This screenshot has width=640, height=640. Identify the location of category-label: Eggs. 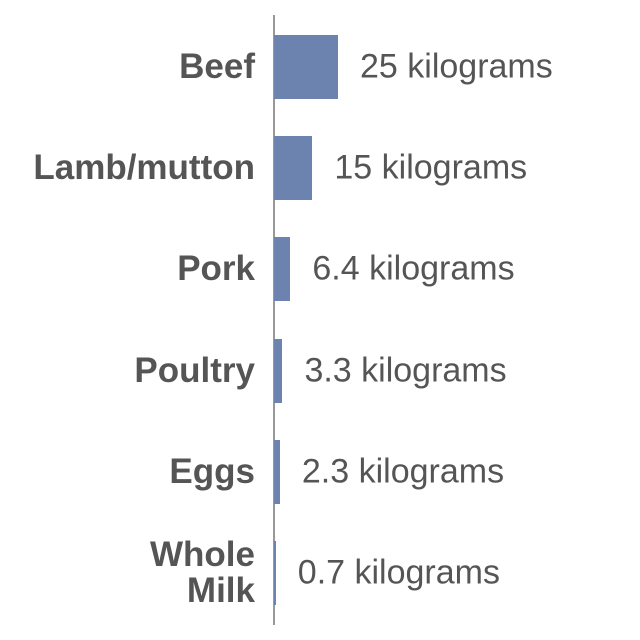
(212, 471).